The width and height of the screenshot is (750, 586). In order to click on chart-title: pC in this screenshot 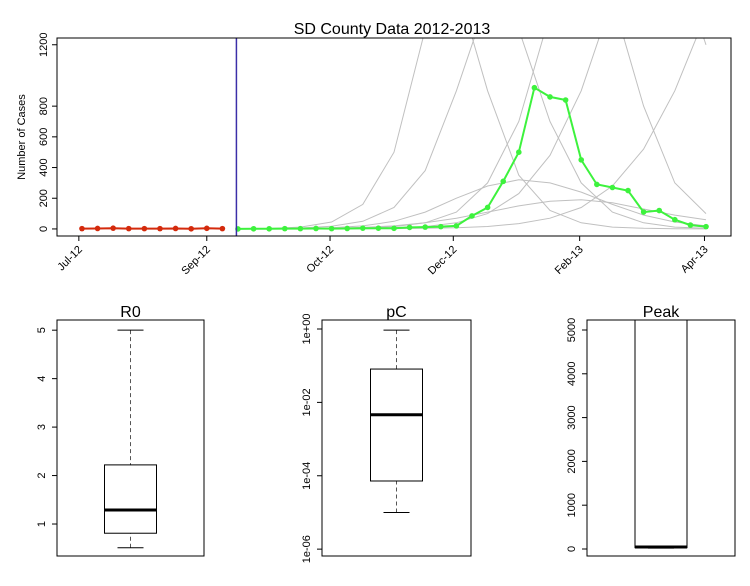, I will do `click(396, 312)`.